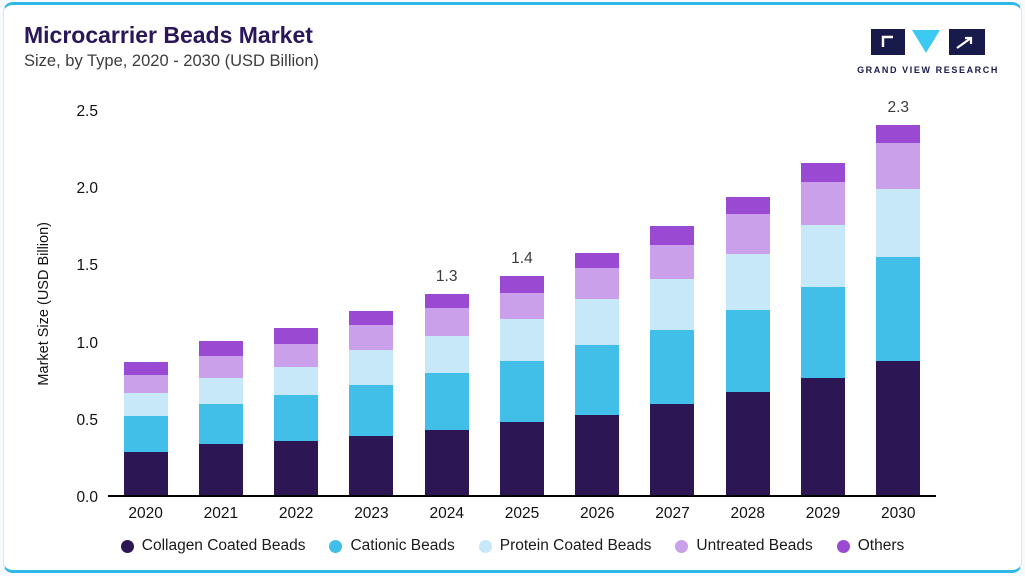 This screenshot has width=1025, height=576. I want to click on stacked-bar-2020, so click(145, 428).